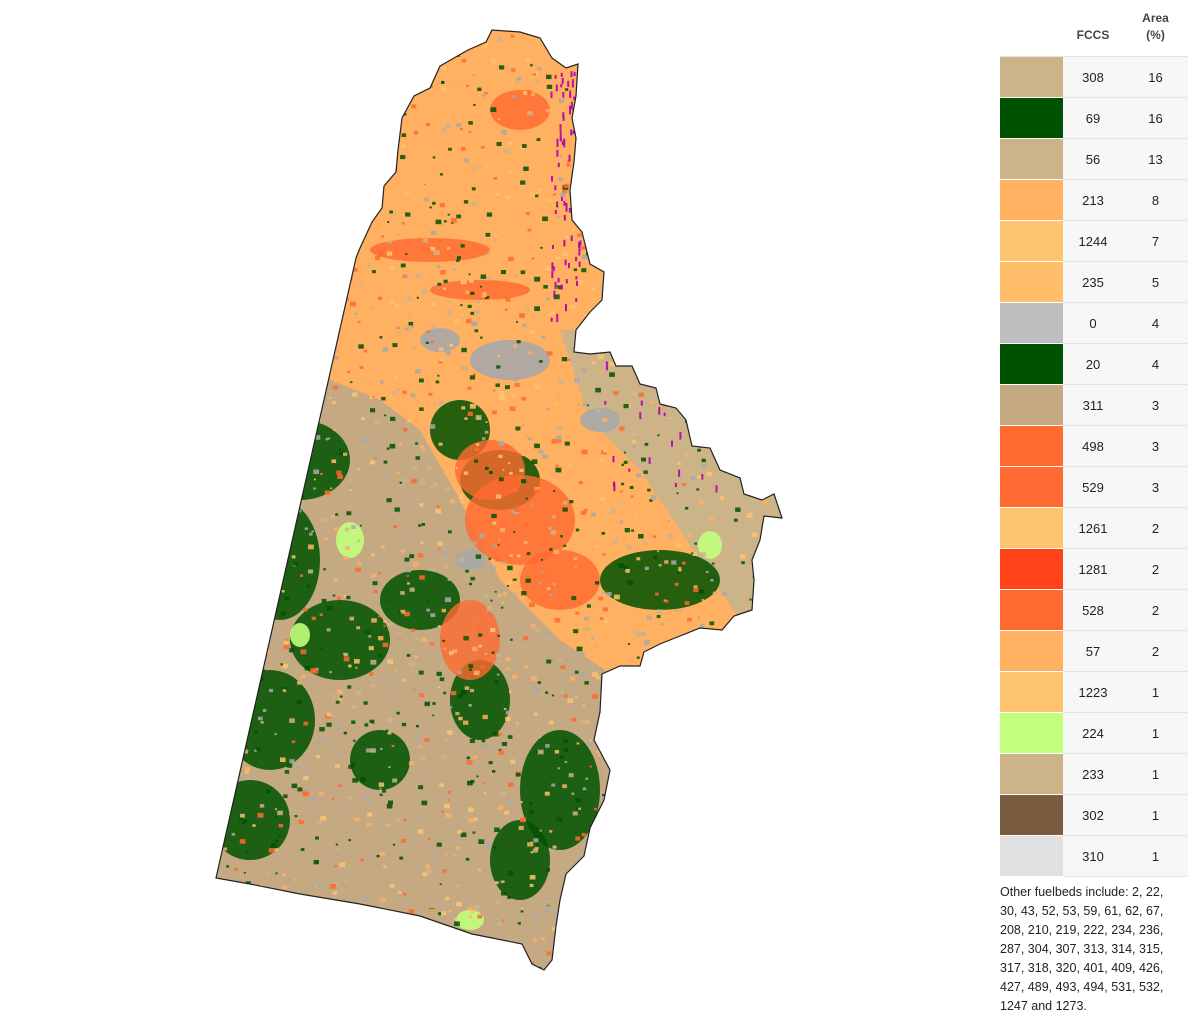  Describe the element at coordinates (557, 203) in the screenshot. I see `purple-pixel` at that location.